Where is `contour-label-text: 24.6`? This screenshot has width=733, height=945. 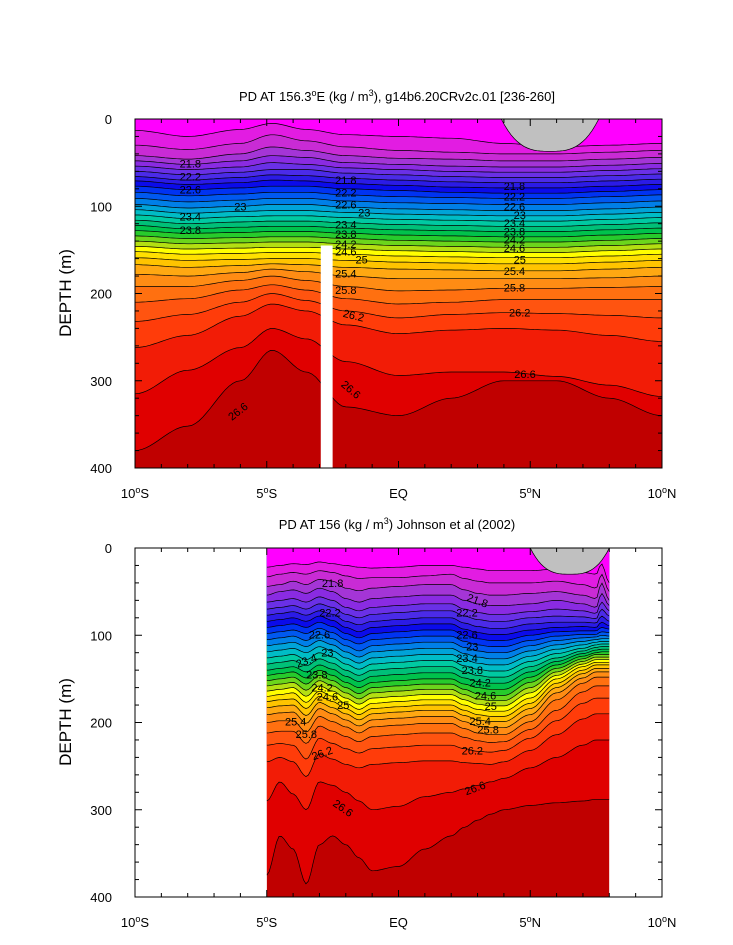
contour-label-text: 24.6 is located at coordinates (345, 253).